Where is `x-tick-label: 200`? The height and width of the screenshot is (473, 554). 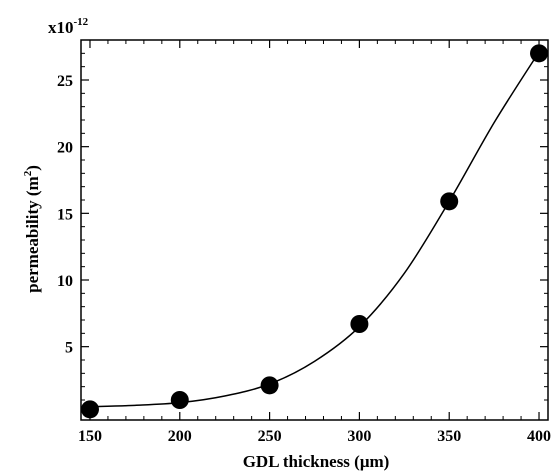
x-tick-label: 200 is located at coordinates (180, 436).